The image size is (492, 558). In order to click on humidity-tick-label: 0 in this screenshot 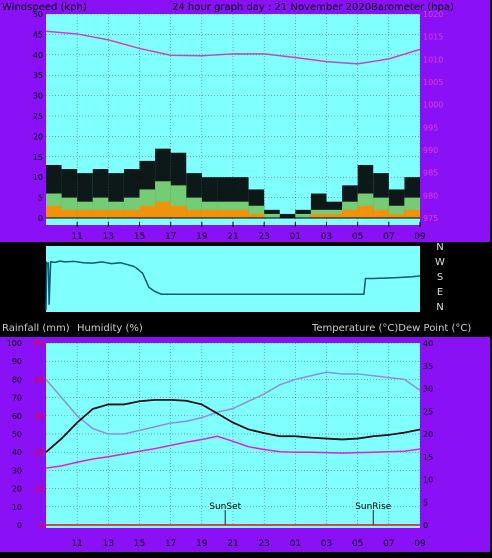, I will do `click(19, 525)`.